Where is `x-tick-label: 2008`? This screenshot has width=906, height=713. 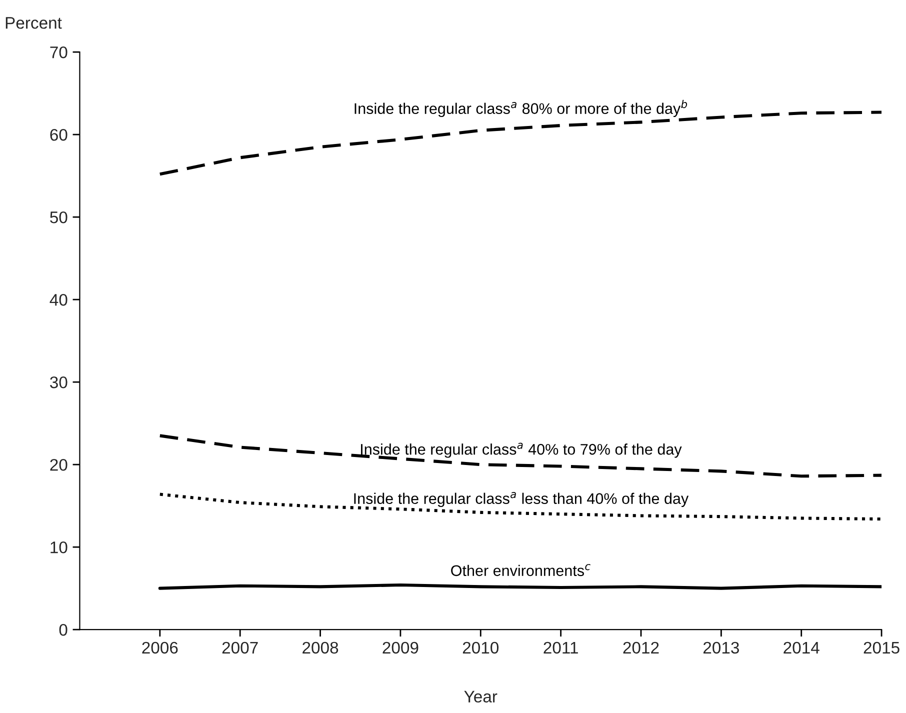
x-tick-label: 2008 is located at coordinates (320, 648).